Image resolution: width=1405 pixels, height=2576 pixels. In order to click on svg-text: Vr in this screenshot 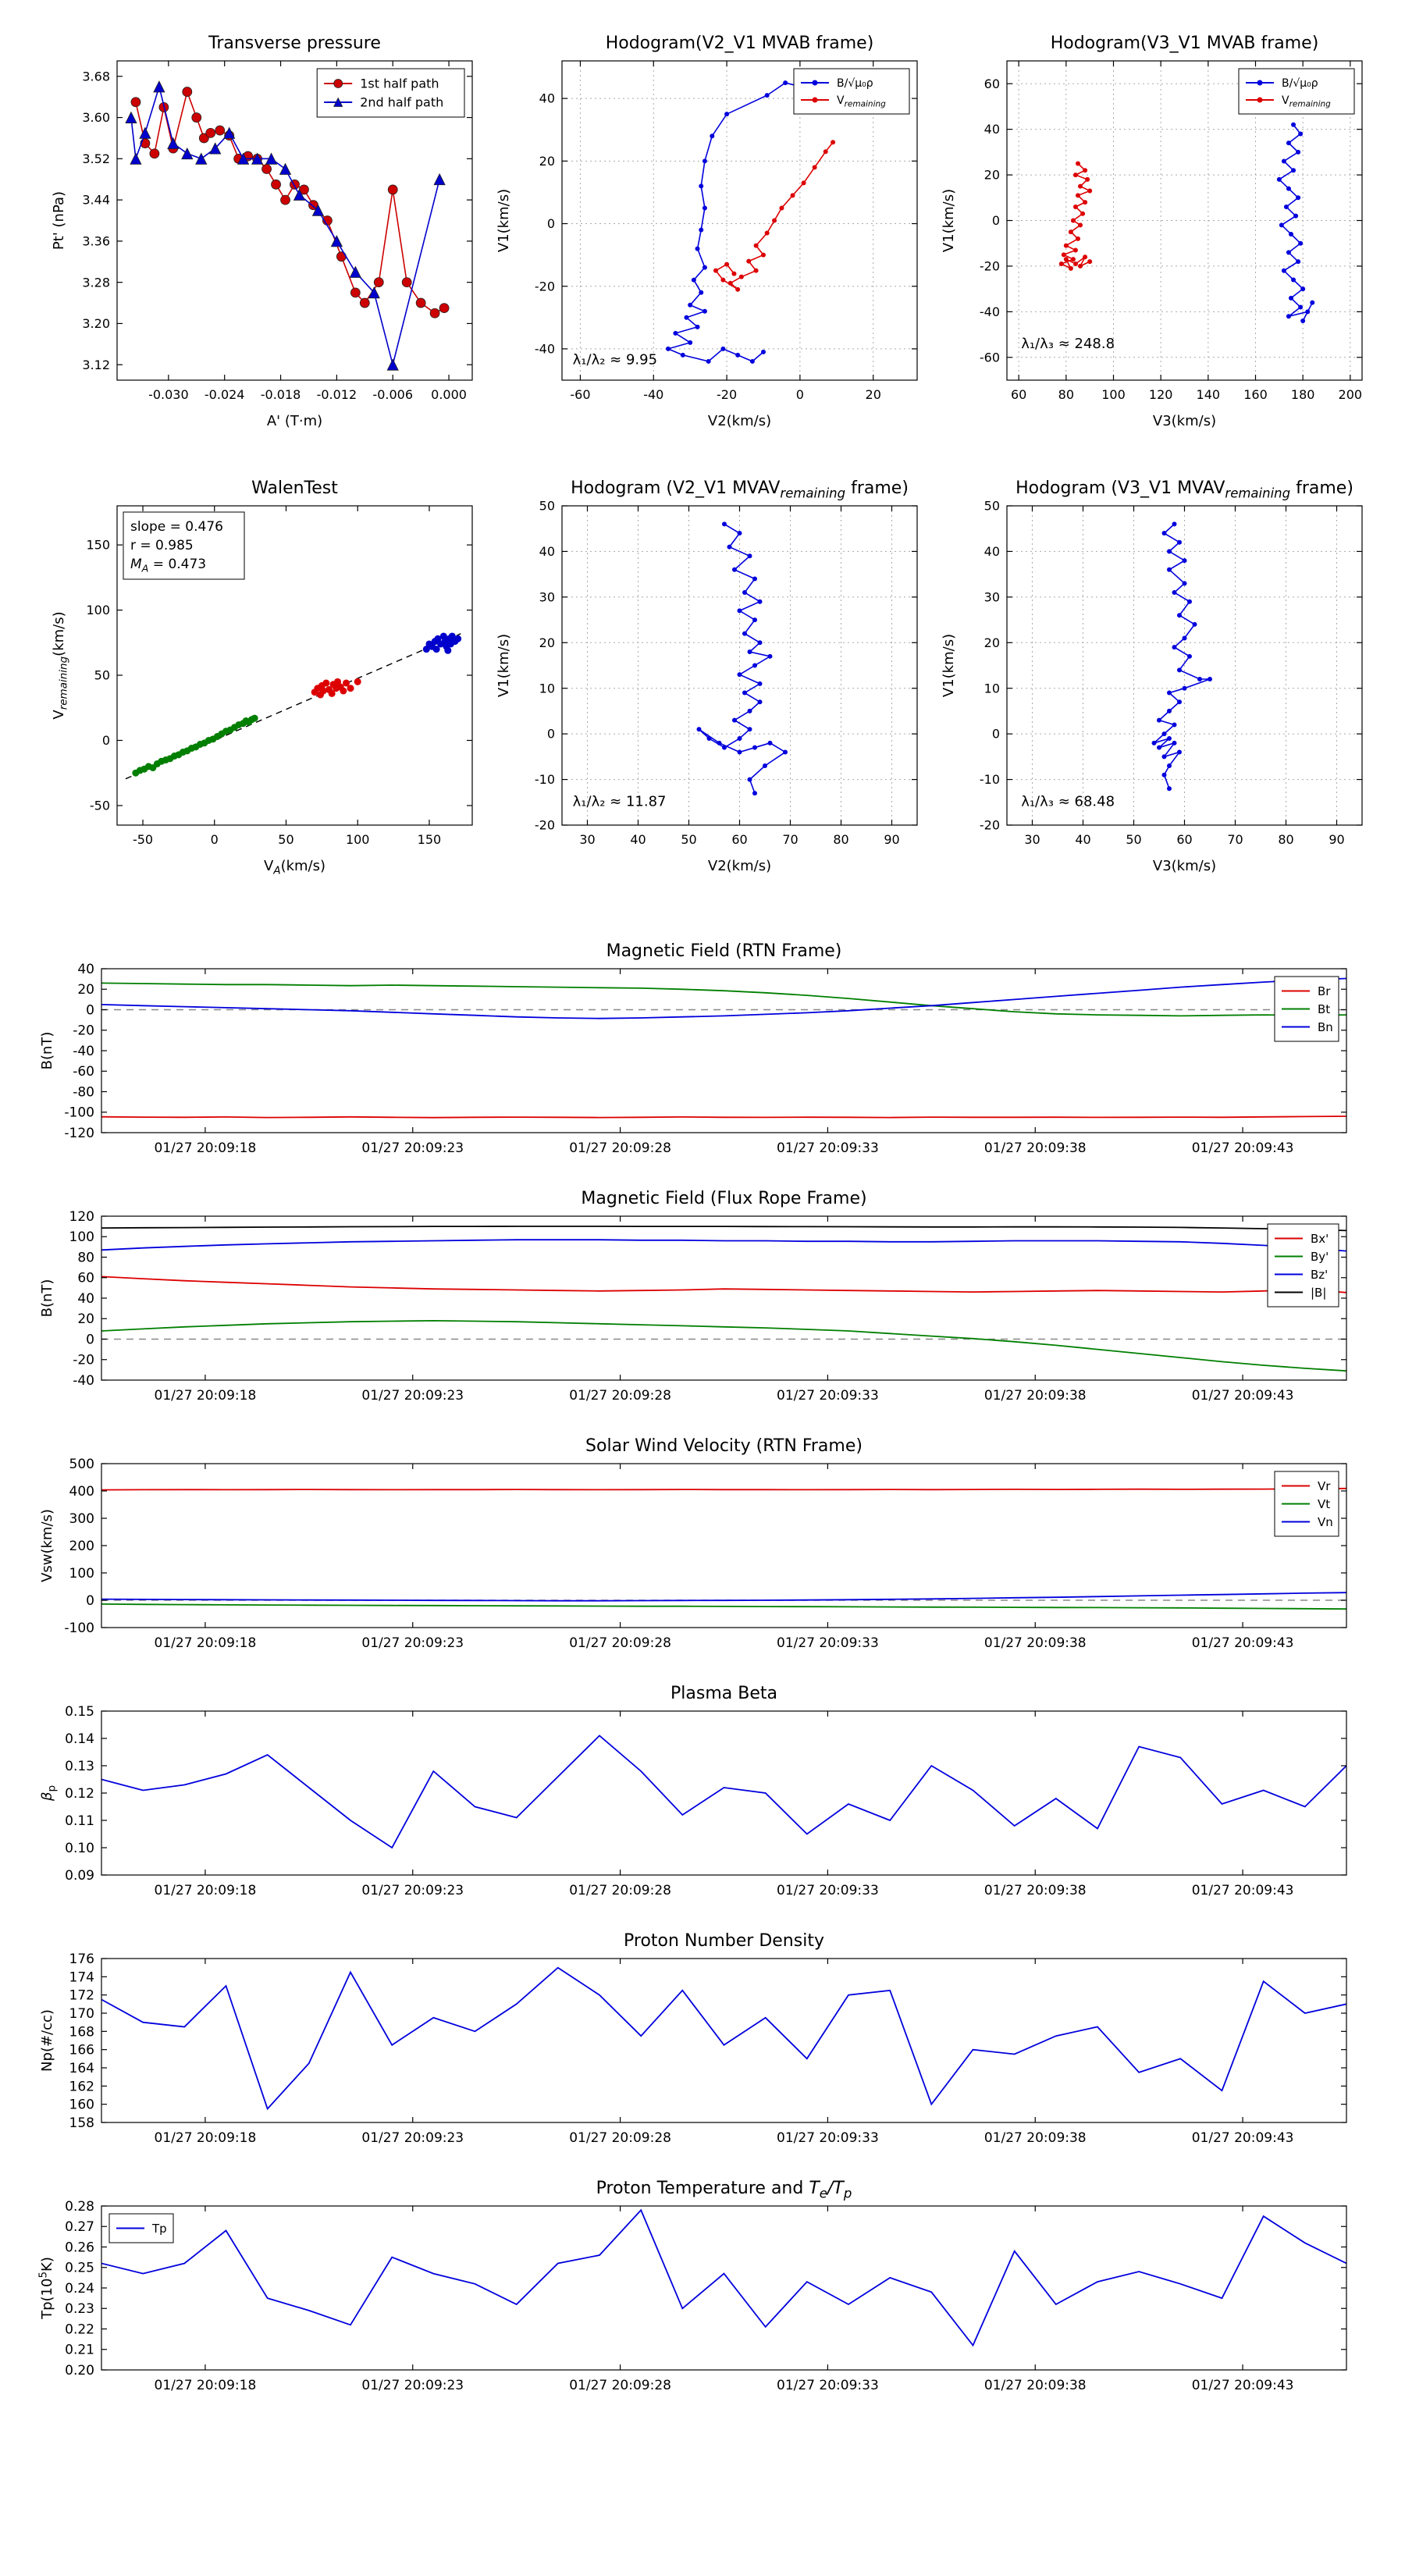, I will do `click(1324, 1486)`.